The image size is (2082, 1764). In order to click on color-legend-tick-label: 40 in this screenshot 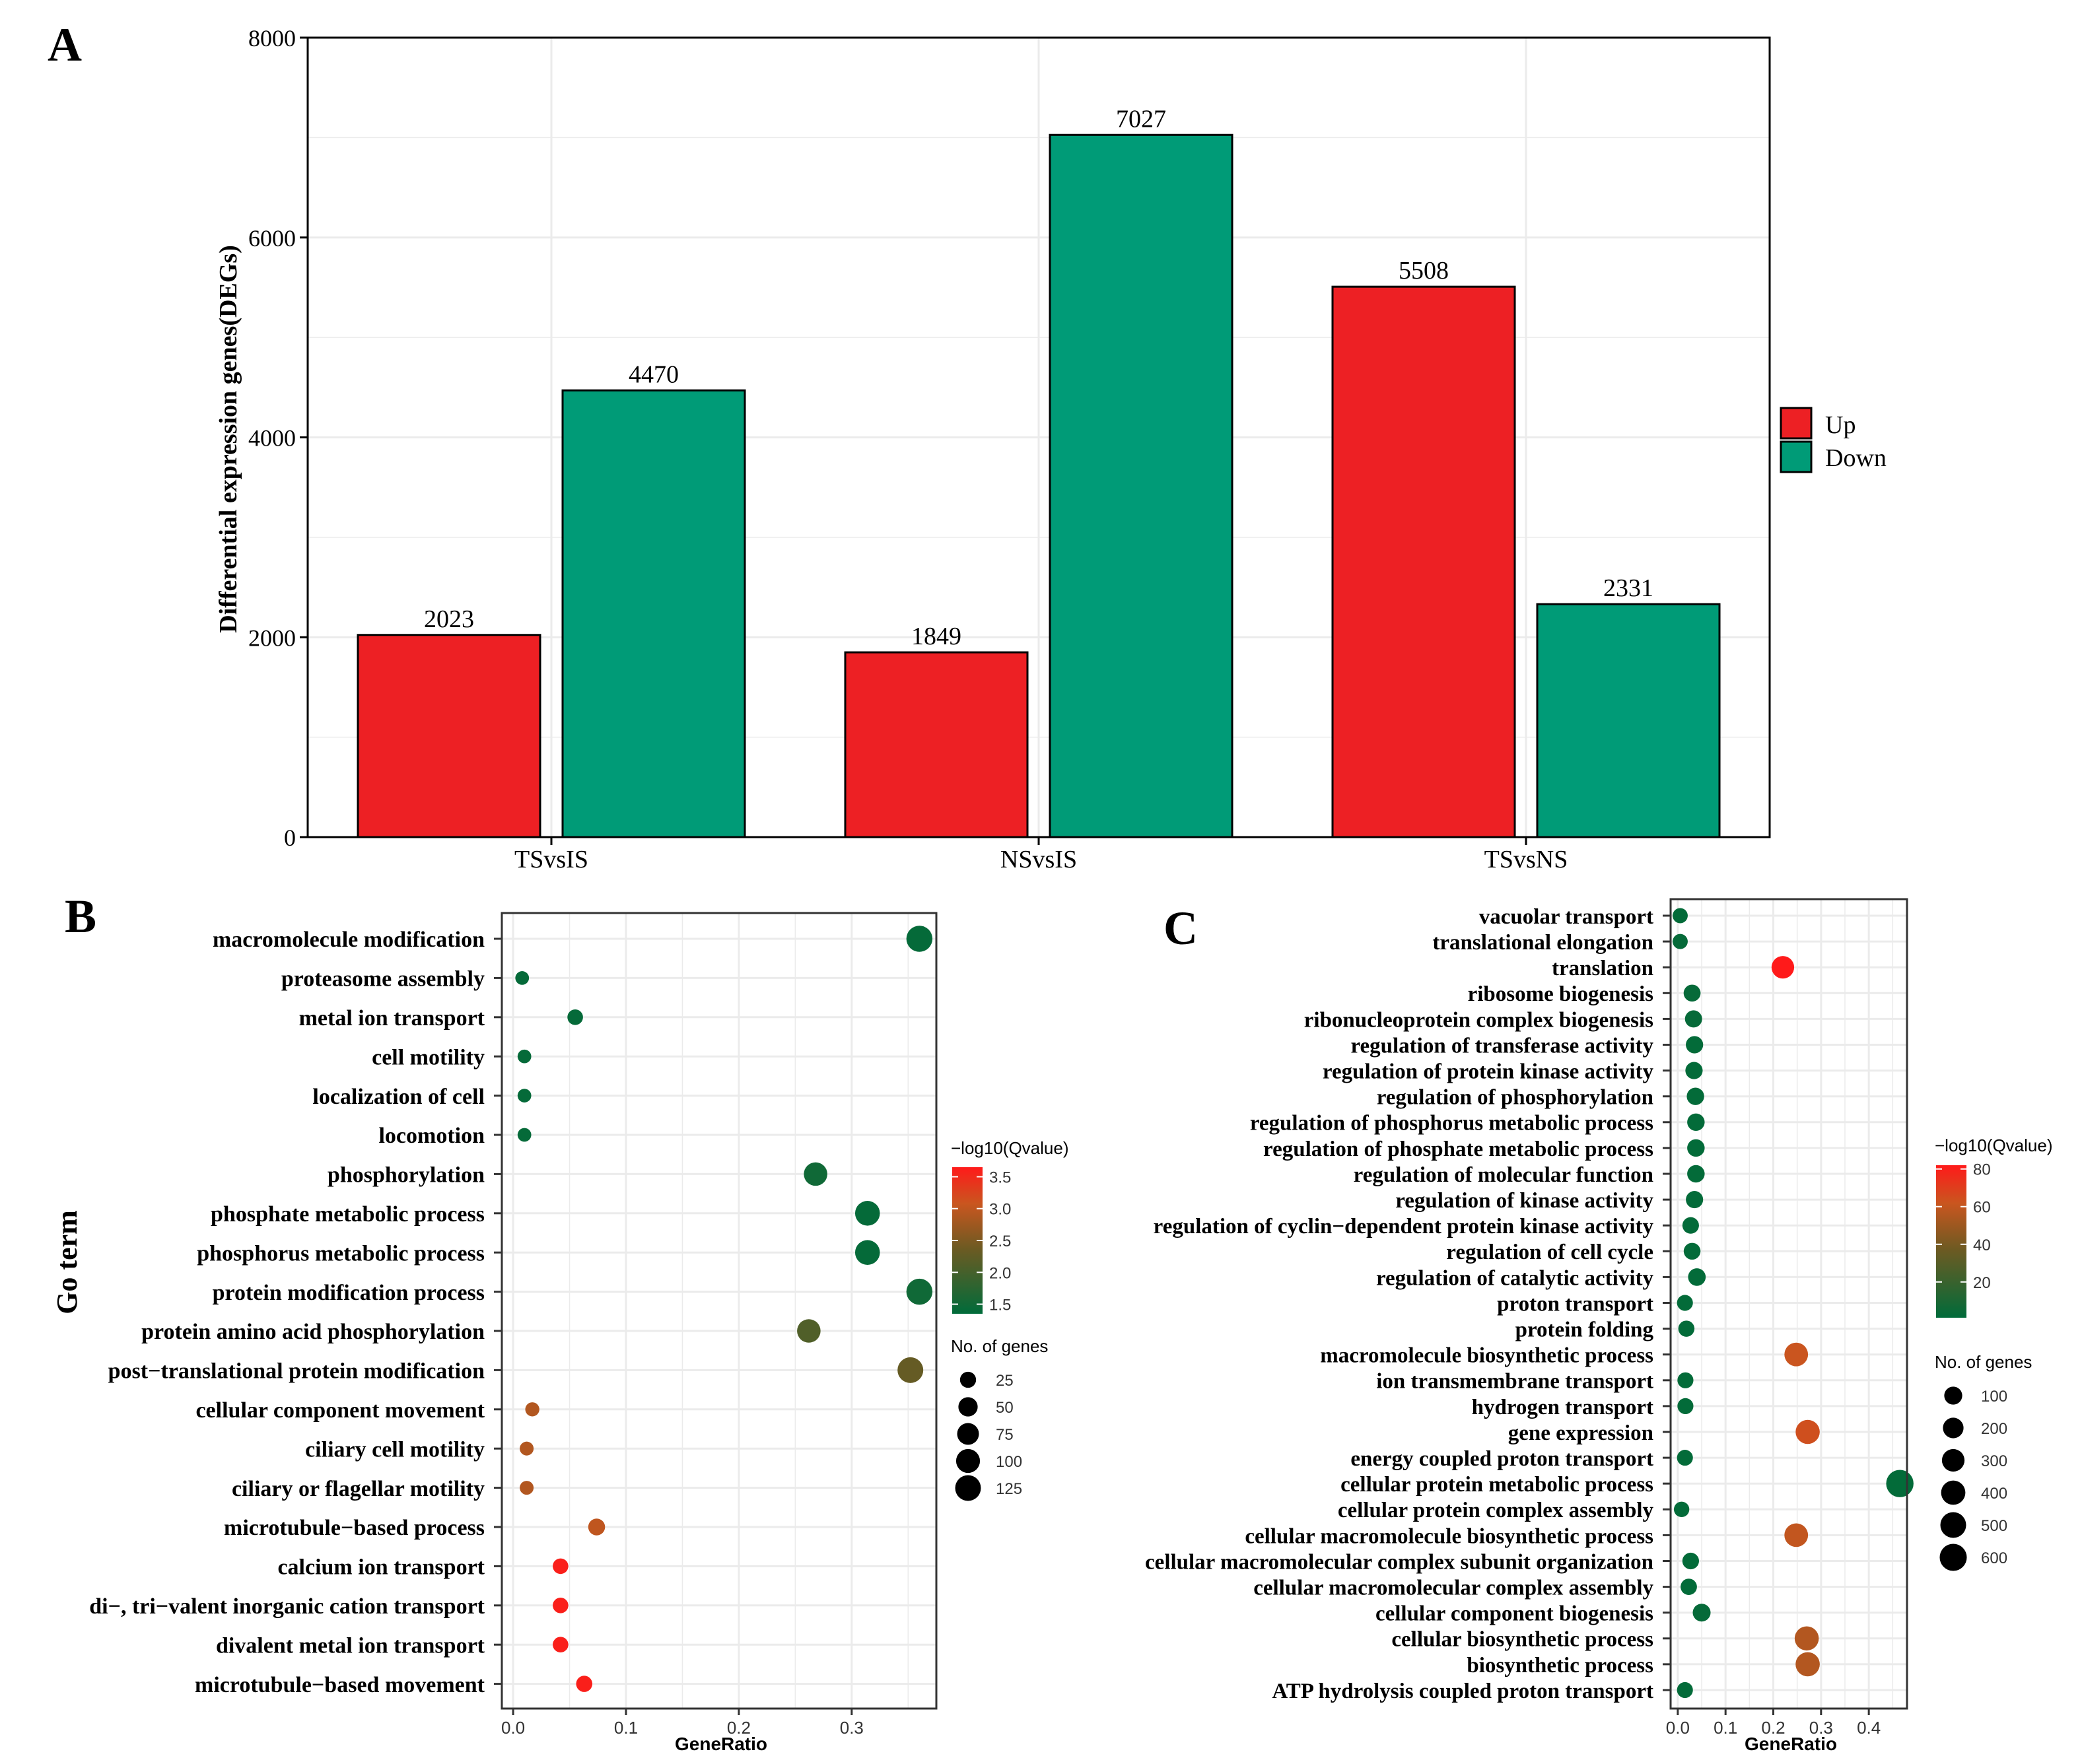, I will do `click(1982, 1245)`.